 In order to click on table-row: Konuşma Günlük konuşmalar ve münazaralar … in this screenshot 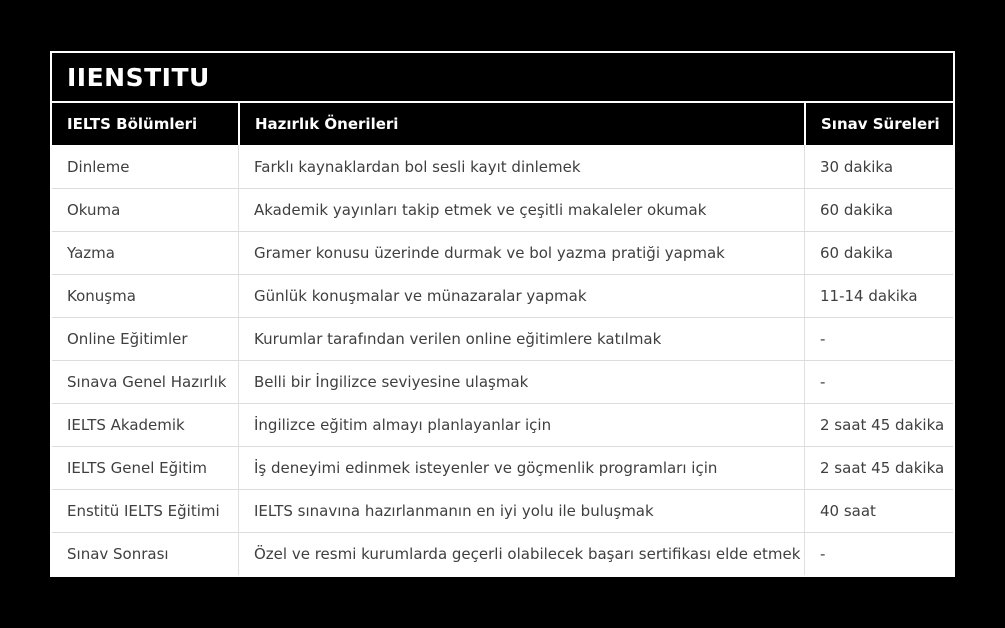, I will do `click(502, 295)`.